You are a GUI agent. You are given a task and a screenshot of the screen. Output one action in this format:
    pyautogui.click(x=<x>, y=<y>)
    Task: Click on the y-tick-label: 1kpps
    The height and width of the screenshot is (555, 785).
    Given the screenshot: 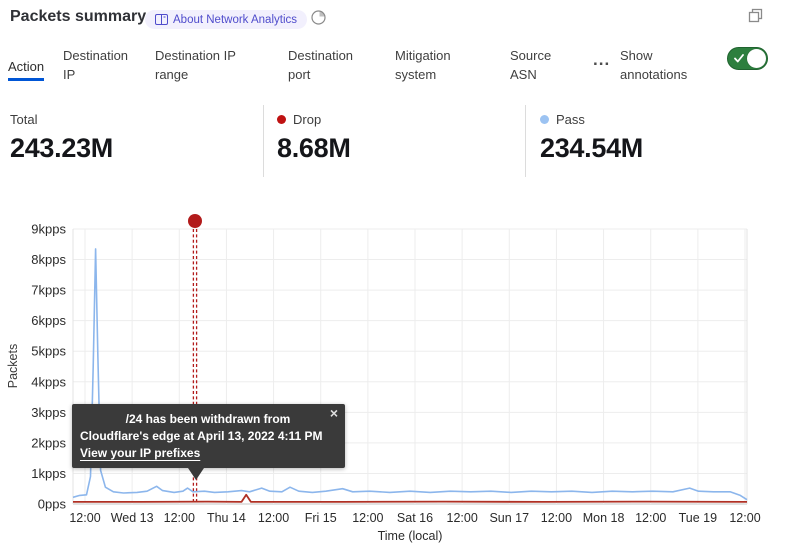 What is the action you would take?
    pyautogui.click(x=48, y=473)
    